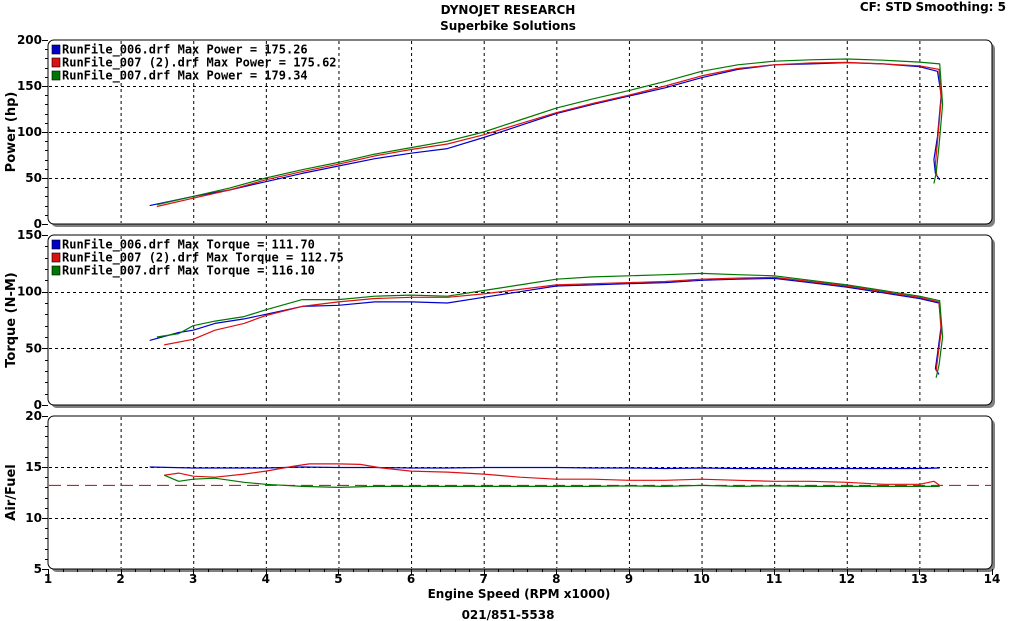 The width and height of the screenshot is (1015, 621). I want to click on power-legend-entry: RunFile_006.drf Max Power = 175.26, so click(185, 50).